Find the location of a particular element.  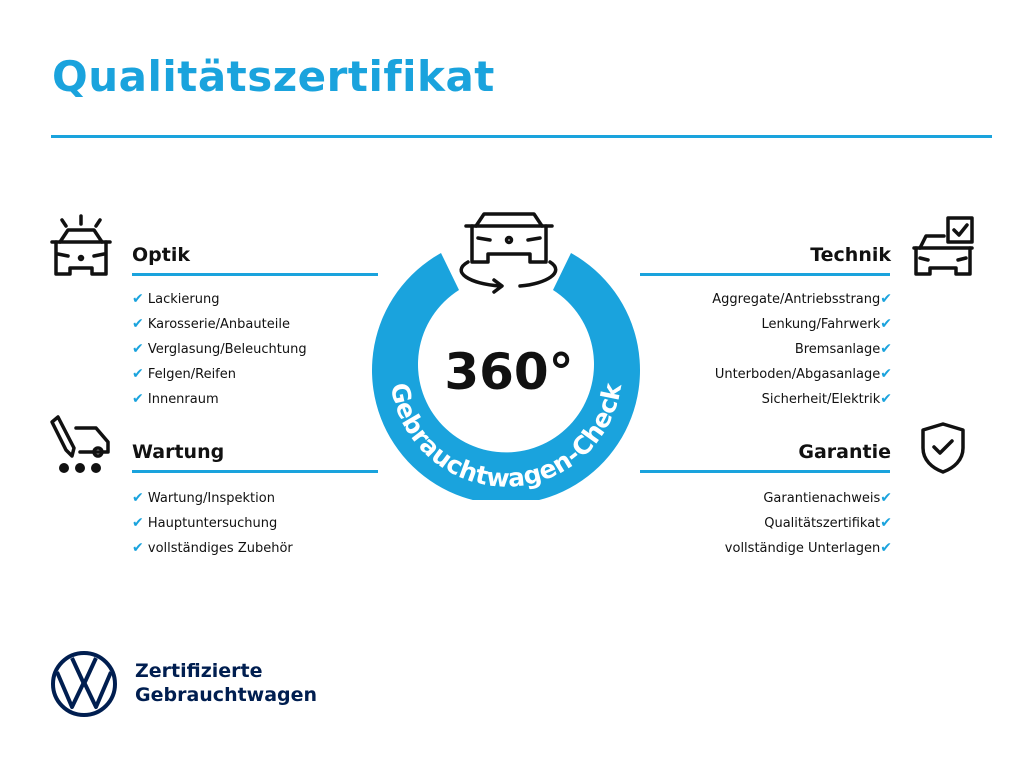

wartung-divider is located at coordinates (255, 471).